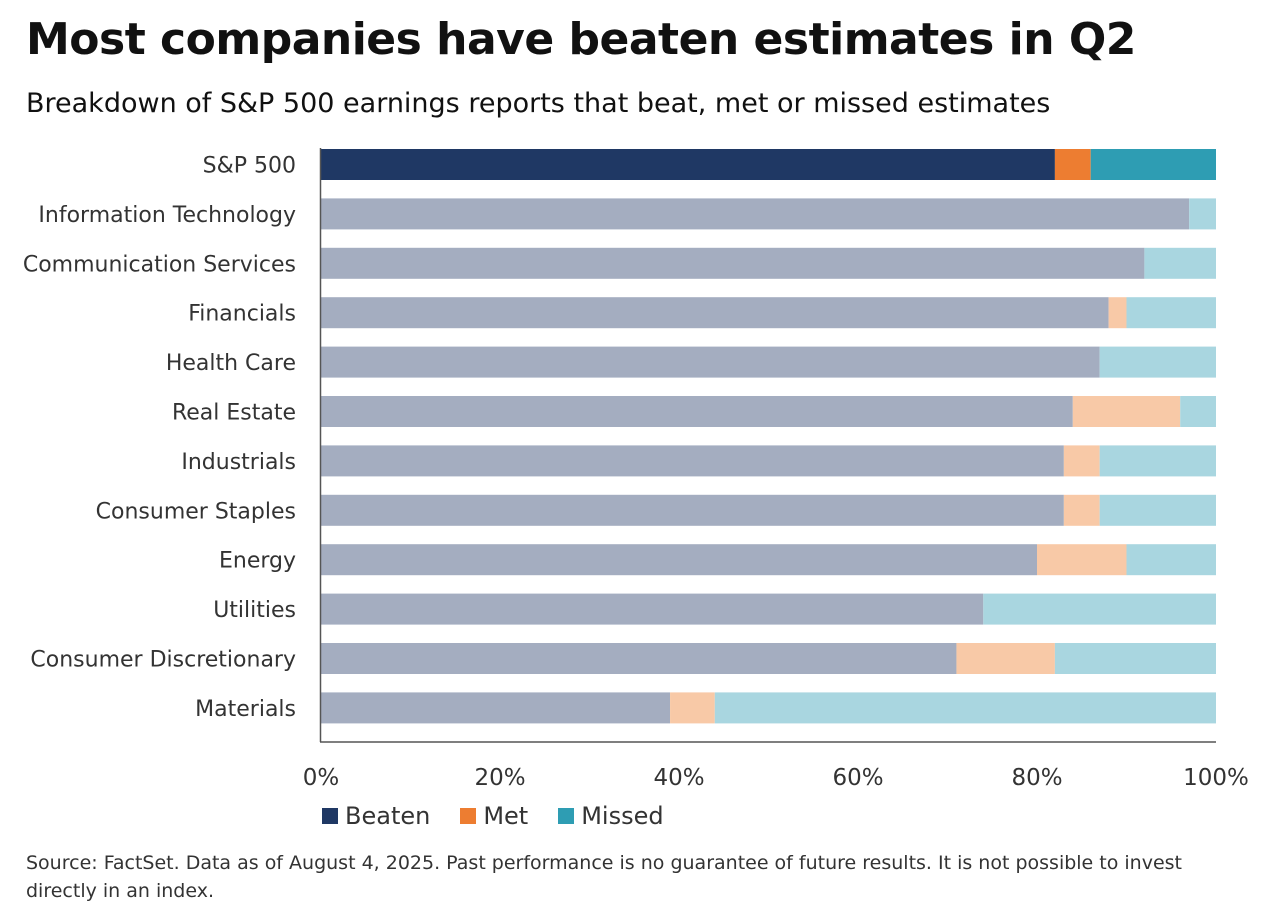 The width and height of the screenshot is (1271, 913). What do you see at coordinates (506, 816) in the screenshot?
I see `legend-label-met: Met` at bounding box center [506, 816].